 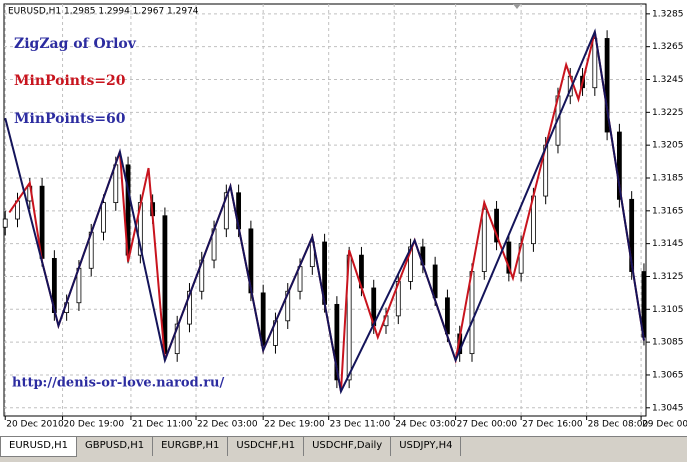 I want to click on x-tick-label: 20 Dec 19:00, so click(x=94, y=425).